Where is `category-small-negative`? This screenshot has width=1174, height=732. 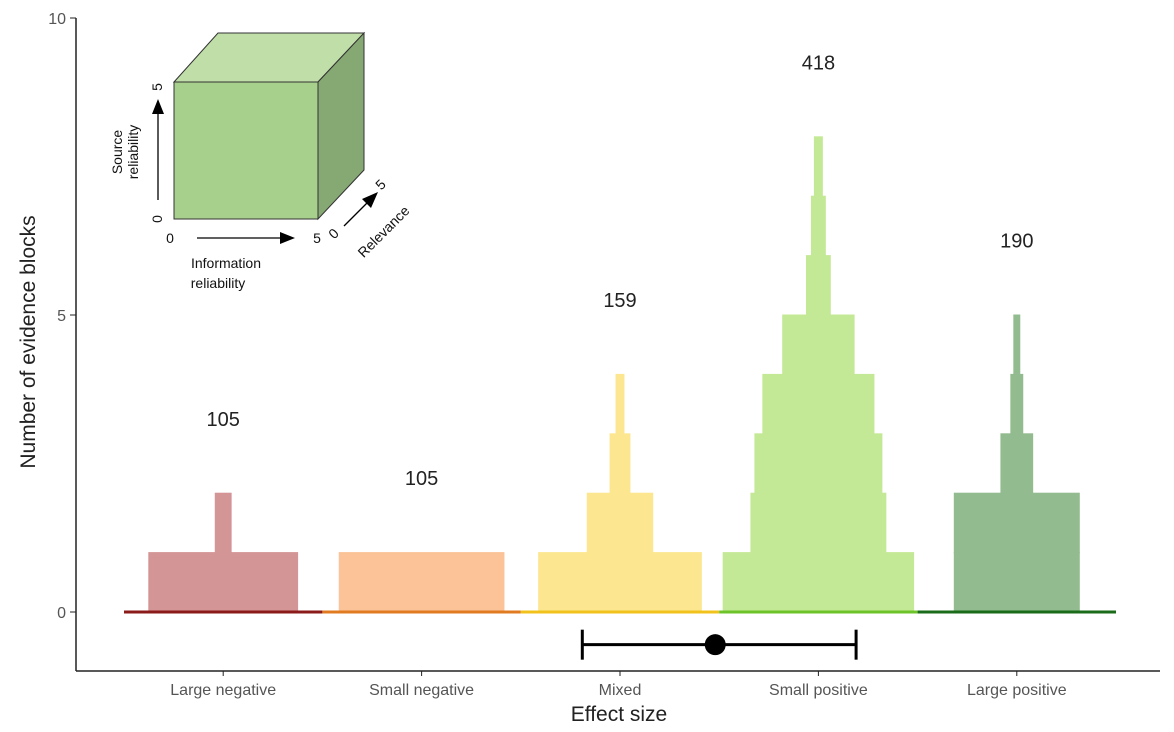
category-small-negative is located at coordinates (421, 582).